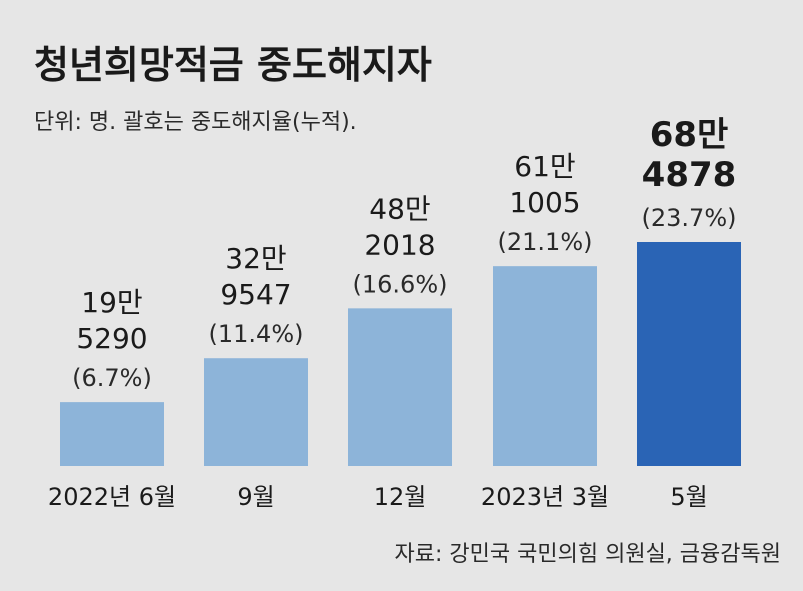 Image resolution: width=803 pixels, height=591 pixels. Describe the element at coordinates (399, 208) in the screenshot. I see `bar-value-label: 48만` at that location.